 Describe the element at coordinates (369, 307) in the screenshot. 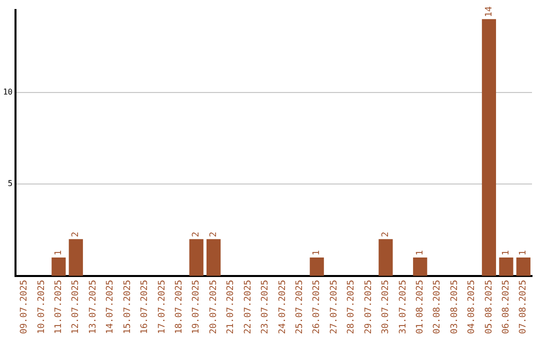

I see `x-tick-label: 29.07.2025` at that location.